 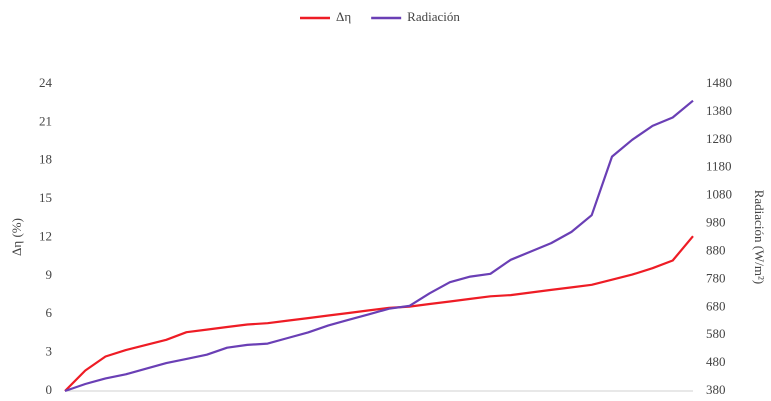 I want to click on y2-tick-label: 380, so click(x=716, y=389).